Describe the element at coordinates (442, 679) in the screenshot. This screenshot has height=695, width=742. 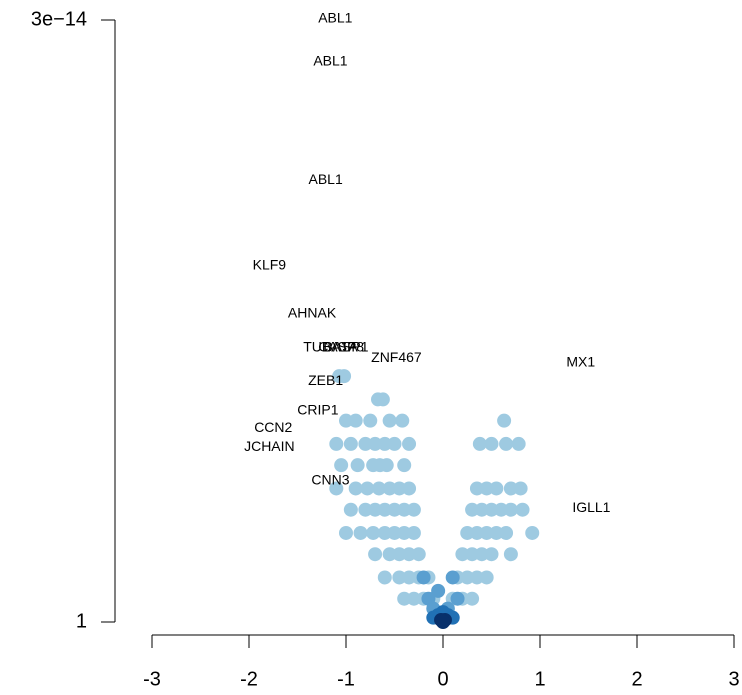
I see `x-tick-label: 0` at that location.